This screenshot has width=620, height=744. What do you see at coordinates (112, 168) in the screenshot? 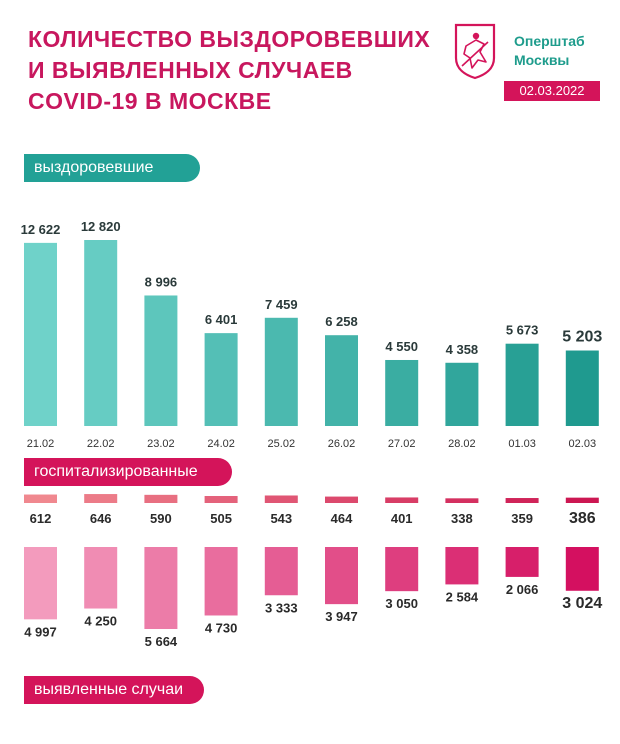
I see `recovered-label: выздоровевшие` at bounding box center [112, 168].